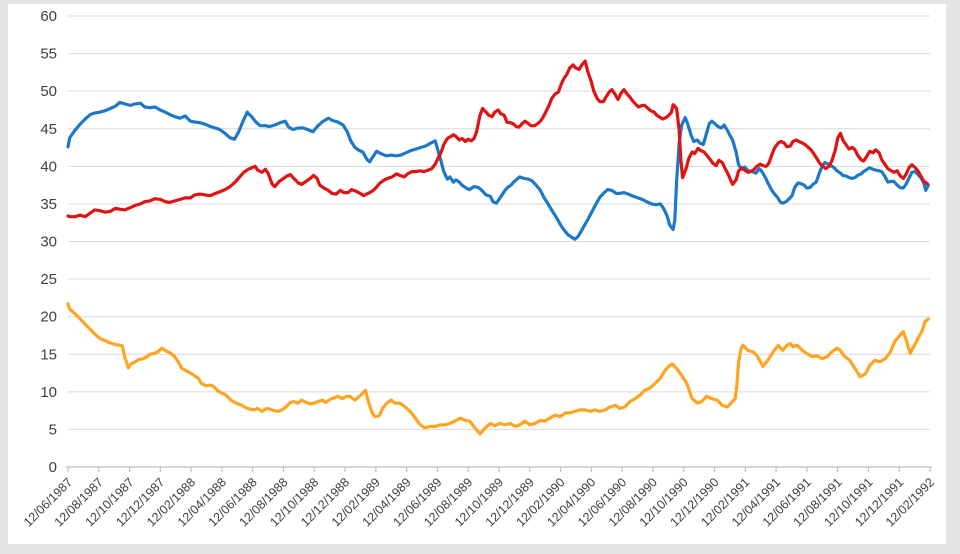 This screenshot has width=960, height=554. Describe the element at coordinates (48, 317) in the screenshot. I see `y-axis-label: 20` at that location.